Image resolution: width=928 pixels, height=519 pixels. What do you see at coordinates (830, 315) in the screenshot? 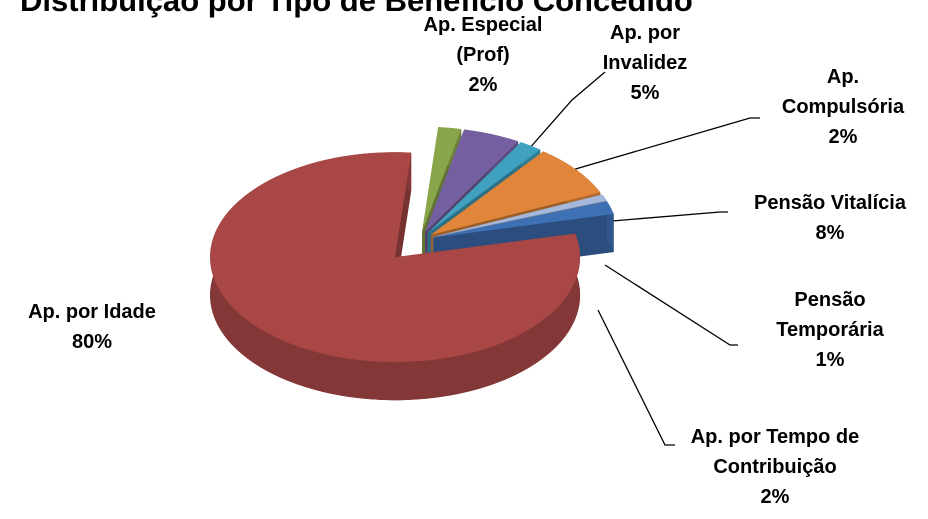
I see `category-label: Pensão Temporária` at bounding box center [830, 315].